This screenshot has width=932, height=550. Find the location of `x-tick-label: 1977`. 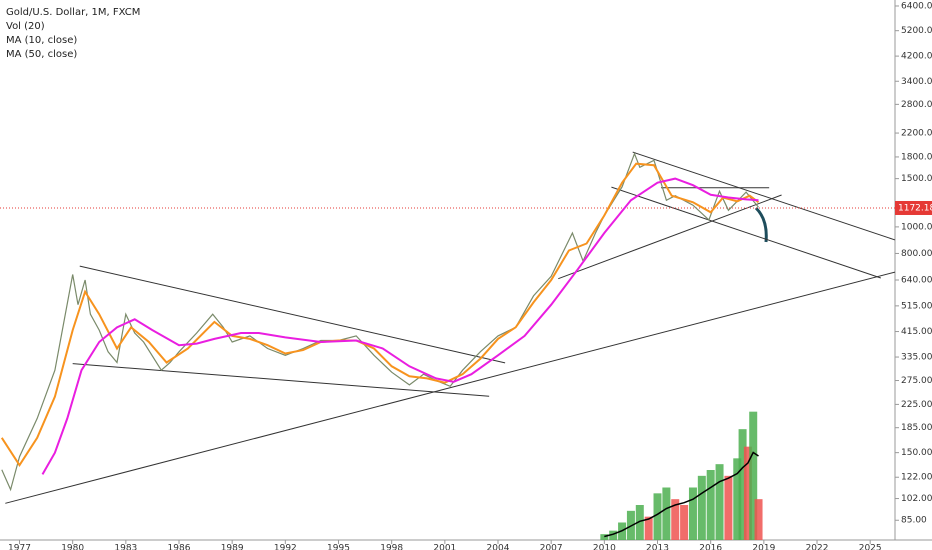

x-tick-label: 1977 is located at coordinates (19, 547).